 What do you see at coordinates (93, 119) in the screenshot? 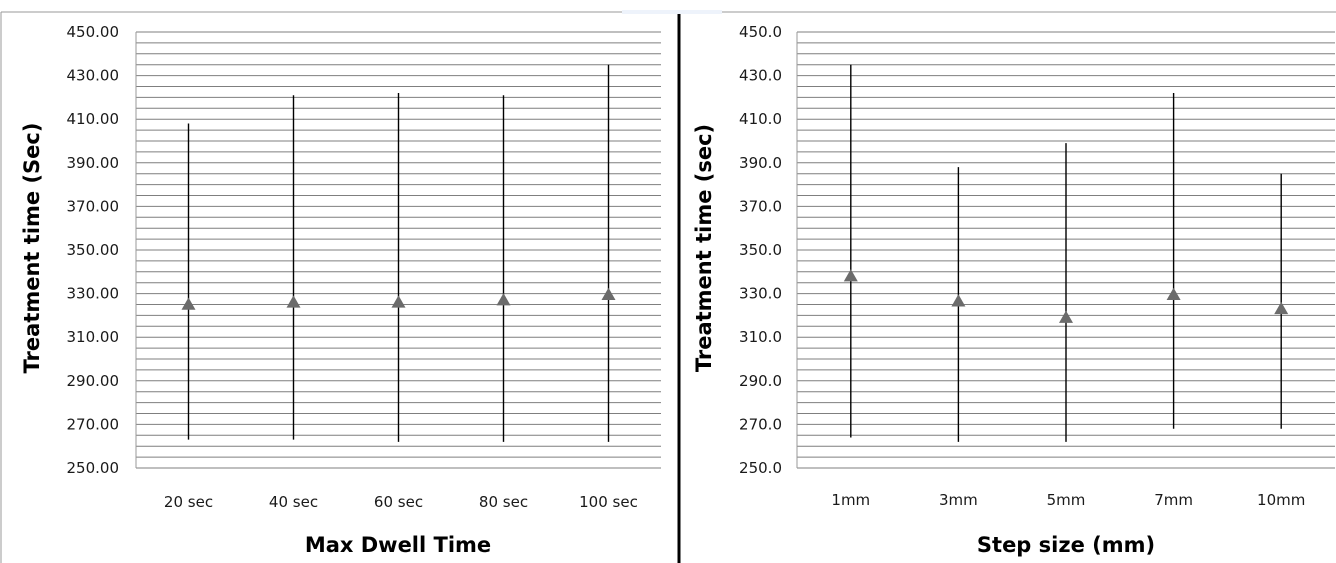
I see `y-tick-label: 410.00` at bounding box center [93, 119].